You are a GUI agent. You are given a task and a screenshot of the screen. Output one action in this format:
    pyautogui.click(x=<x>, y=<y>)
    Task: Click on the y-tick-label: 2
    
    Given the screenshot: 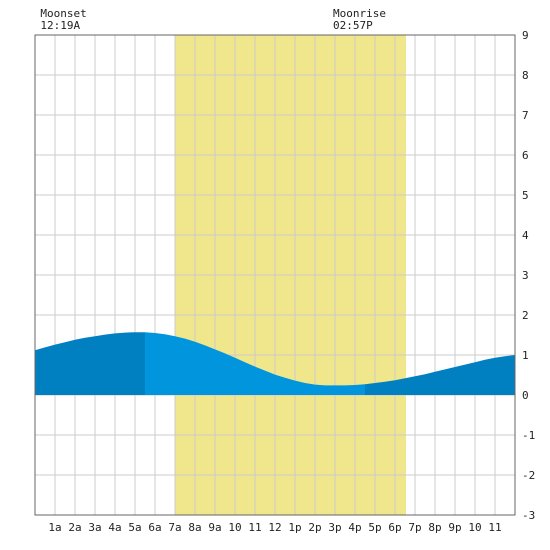 What is the action you would take?
    pyautogui.click(x=525, y=315)
    